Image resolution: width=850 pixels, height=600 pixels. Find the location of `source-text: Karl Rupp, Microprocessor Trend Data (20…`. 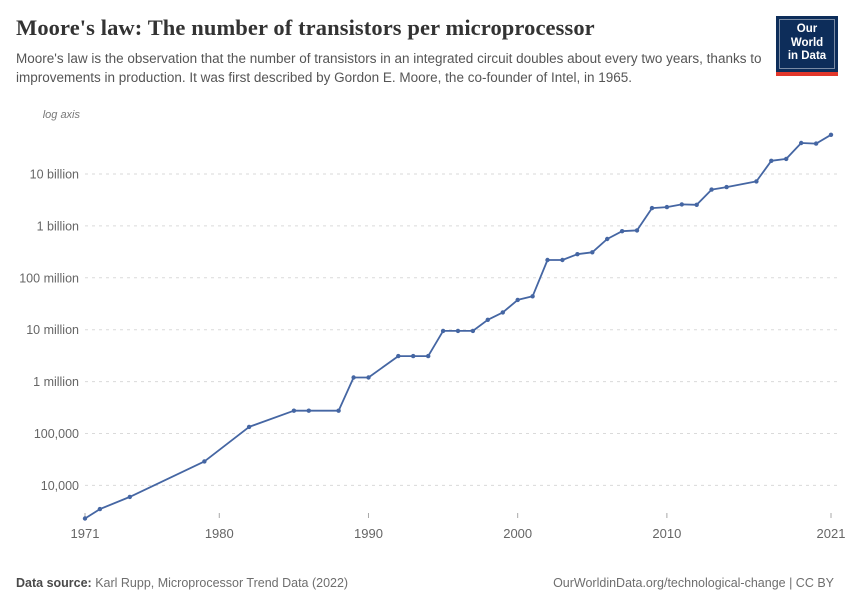

source-text: Karl Rupp, Microprocessor Trend Data (20… is located at coordinates (220, 583).